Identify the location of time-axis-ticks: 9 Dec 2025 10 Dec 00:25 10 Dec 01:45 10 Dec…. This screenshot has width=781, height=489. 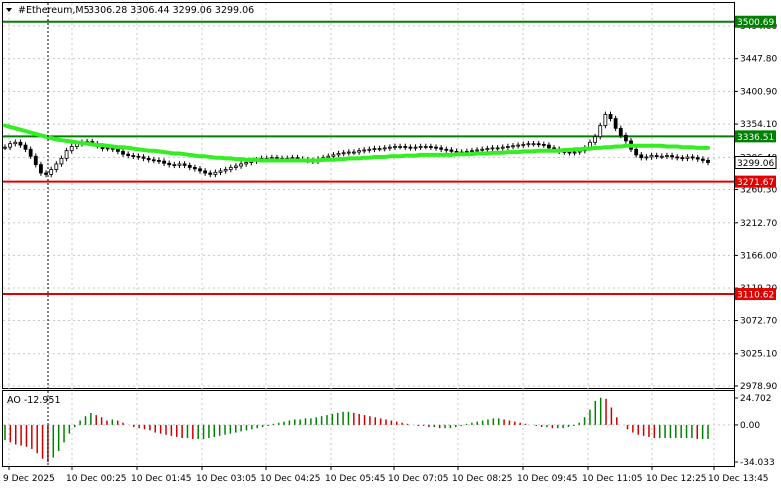
(386, 475).